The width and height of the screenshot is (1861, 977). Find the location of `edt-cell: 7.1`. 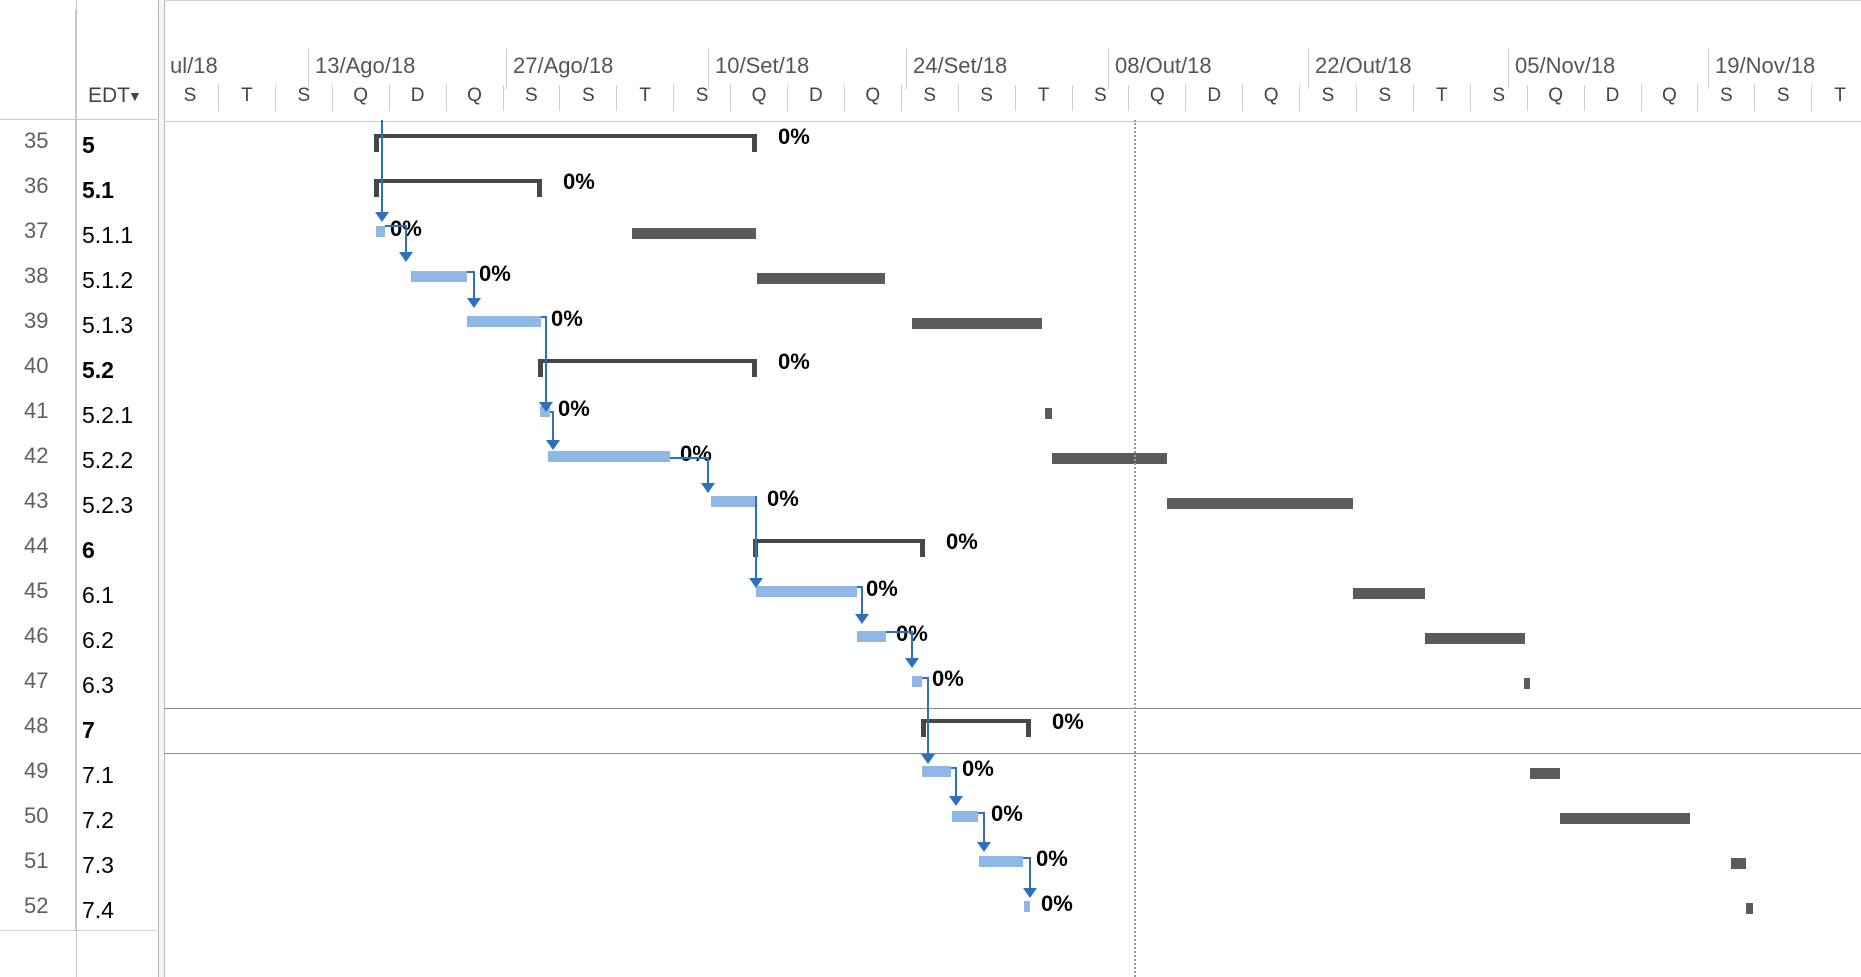

edt-cell: 7.1 is located at coordinates (116, 772).